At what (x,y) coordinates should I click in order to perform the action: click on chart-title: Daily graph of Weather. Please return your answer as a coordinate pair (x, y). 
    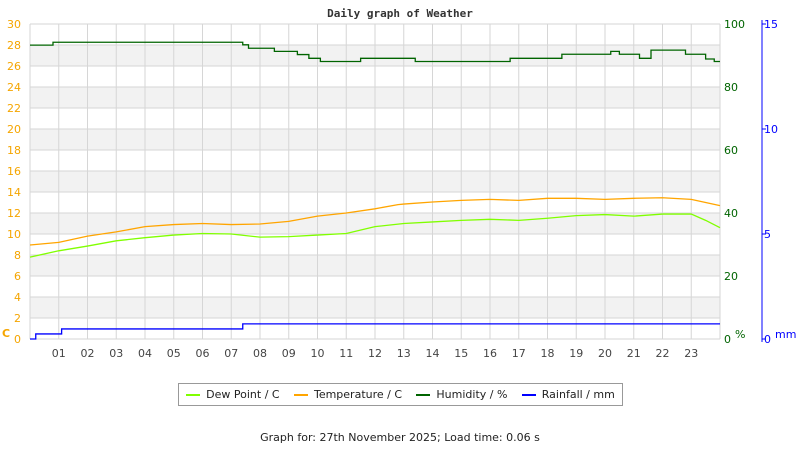
    Looking at the image, I should click on (400, 13).